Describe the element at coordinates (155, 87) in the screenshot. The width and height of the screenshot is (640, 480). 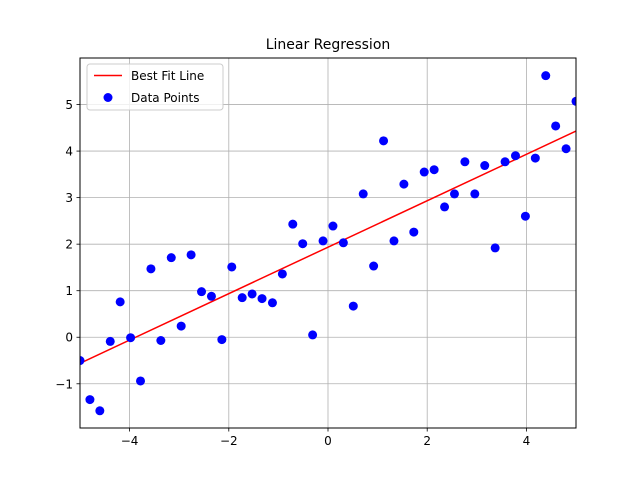
I see `legend: Best Fit Line Data Points` at that location.